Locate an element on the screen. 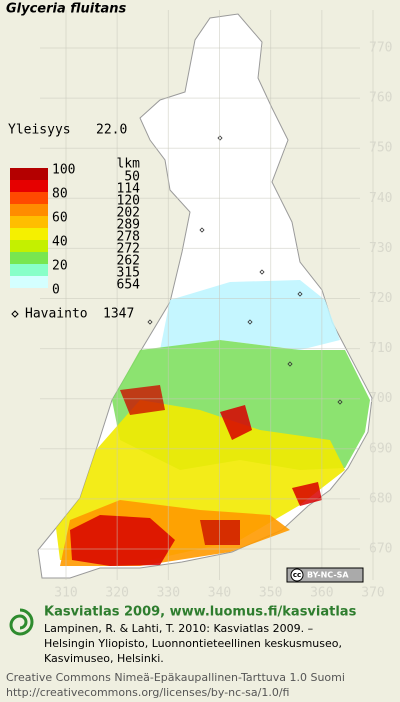 The width and height of the screenshot is (400, 702). scale-label: 40 is located at coordinates (60, 242).